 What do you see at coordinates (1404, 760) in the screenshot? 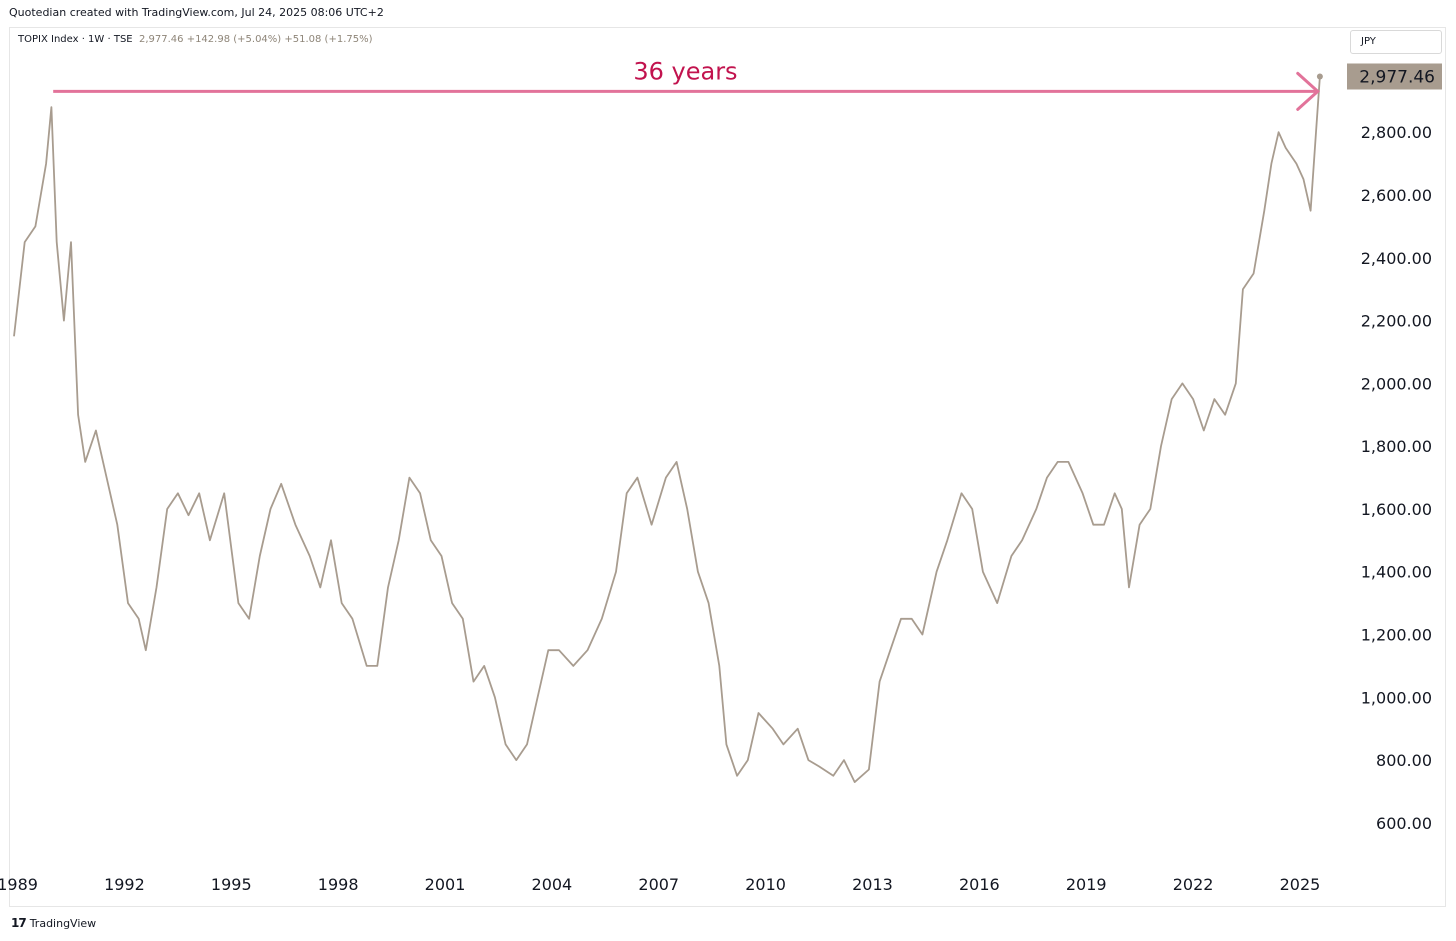
I see `y-tick-label: 800.00` at bounding box center [1404, 760].